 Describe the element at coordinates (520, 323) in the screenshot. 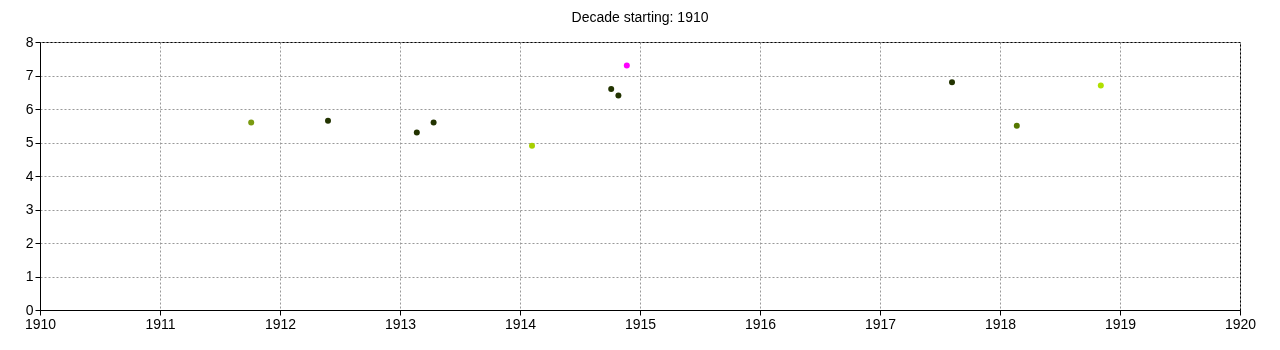

I see `x-tick-label: 1914` at that location.